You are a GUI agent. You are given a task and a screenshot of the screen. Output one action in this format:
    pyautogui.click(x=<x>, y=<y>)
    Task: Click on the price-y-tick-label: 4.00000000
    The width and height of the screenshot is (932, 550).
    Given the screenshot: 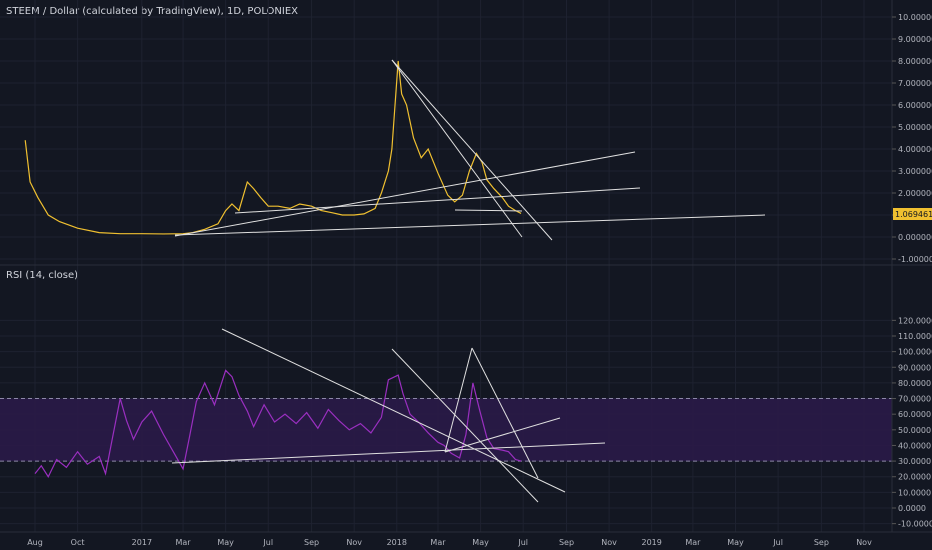 What is the action you would take?
    pyautogui.click(x=915, y=149)
    